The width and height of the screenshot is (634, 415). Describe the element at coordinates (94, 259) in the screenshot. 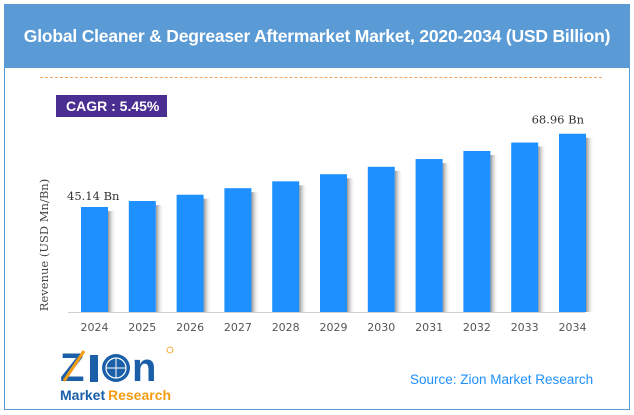

I see `bar-2024` at that location.